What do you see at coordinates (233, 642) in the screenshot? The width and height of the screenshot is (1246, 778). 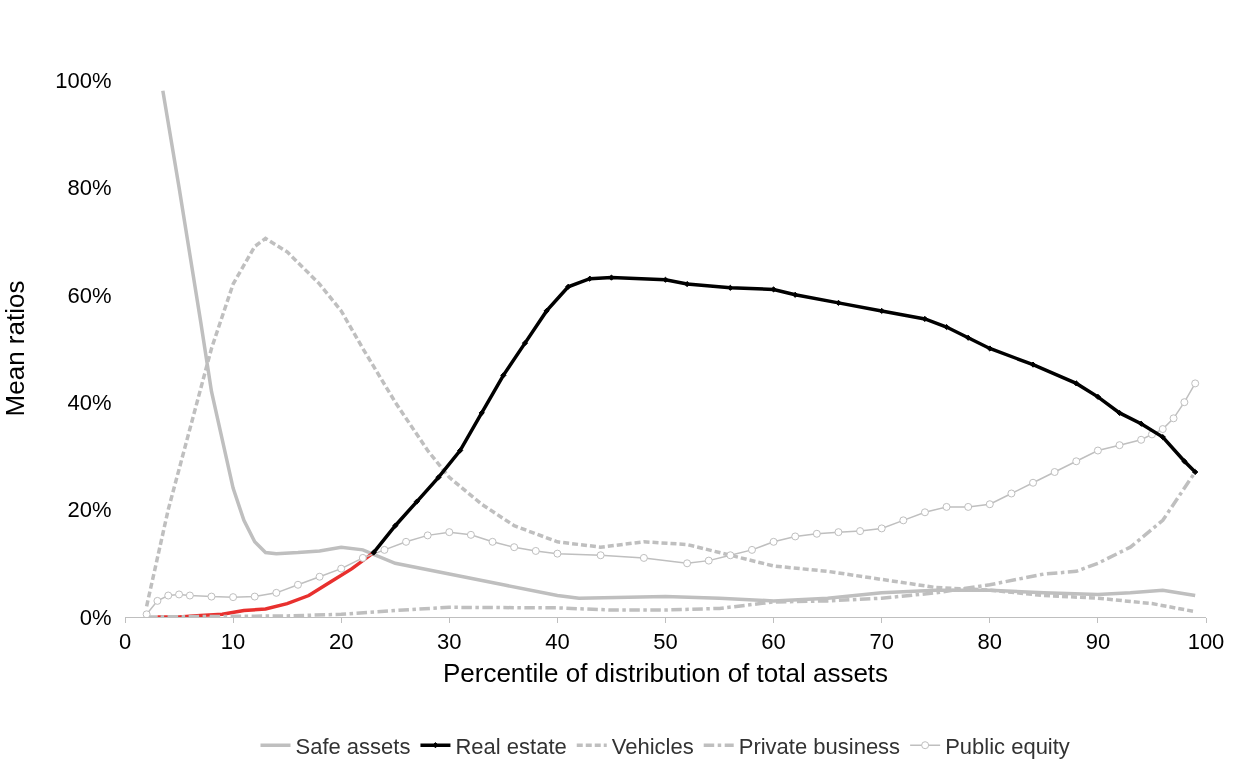 I see `x-tick-label: 10` at bounding box center [233, 642].